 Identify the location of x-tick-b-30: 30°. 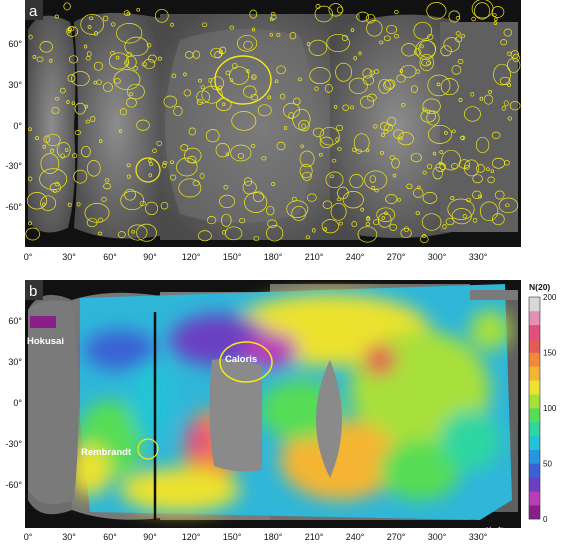
(69, 537).